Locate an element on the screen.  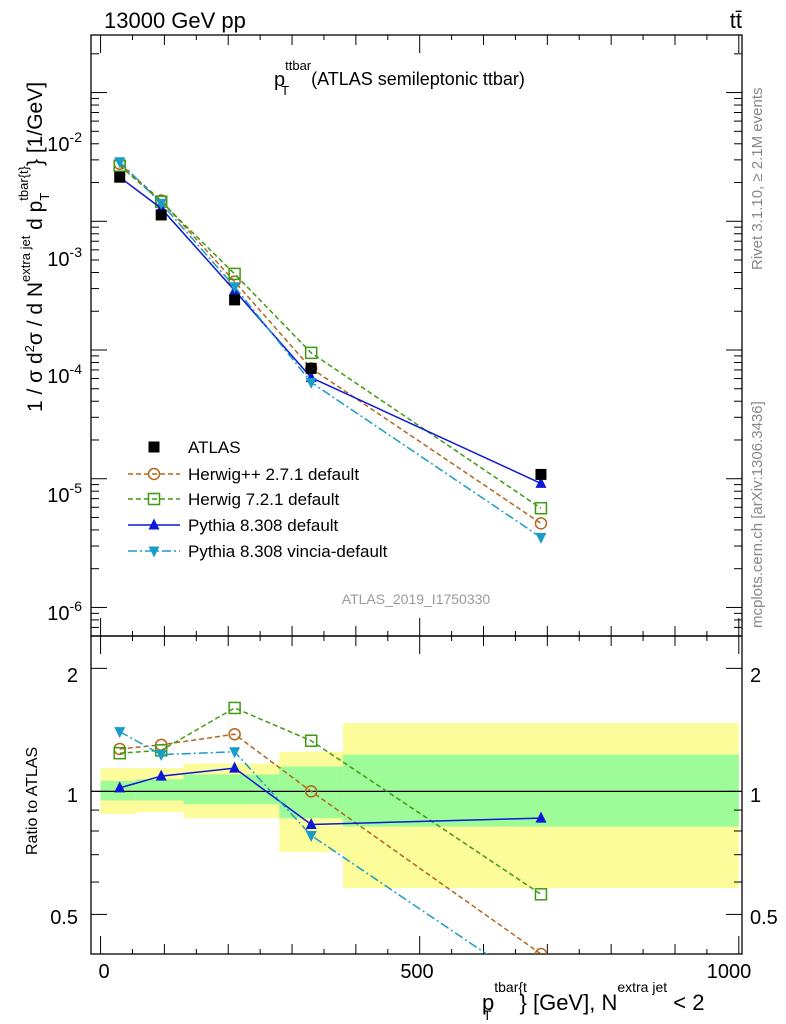
legend-label-vincia: Pythia 8.308 vincia-default is located at coordinates (288, 551).